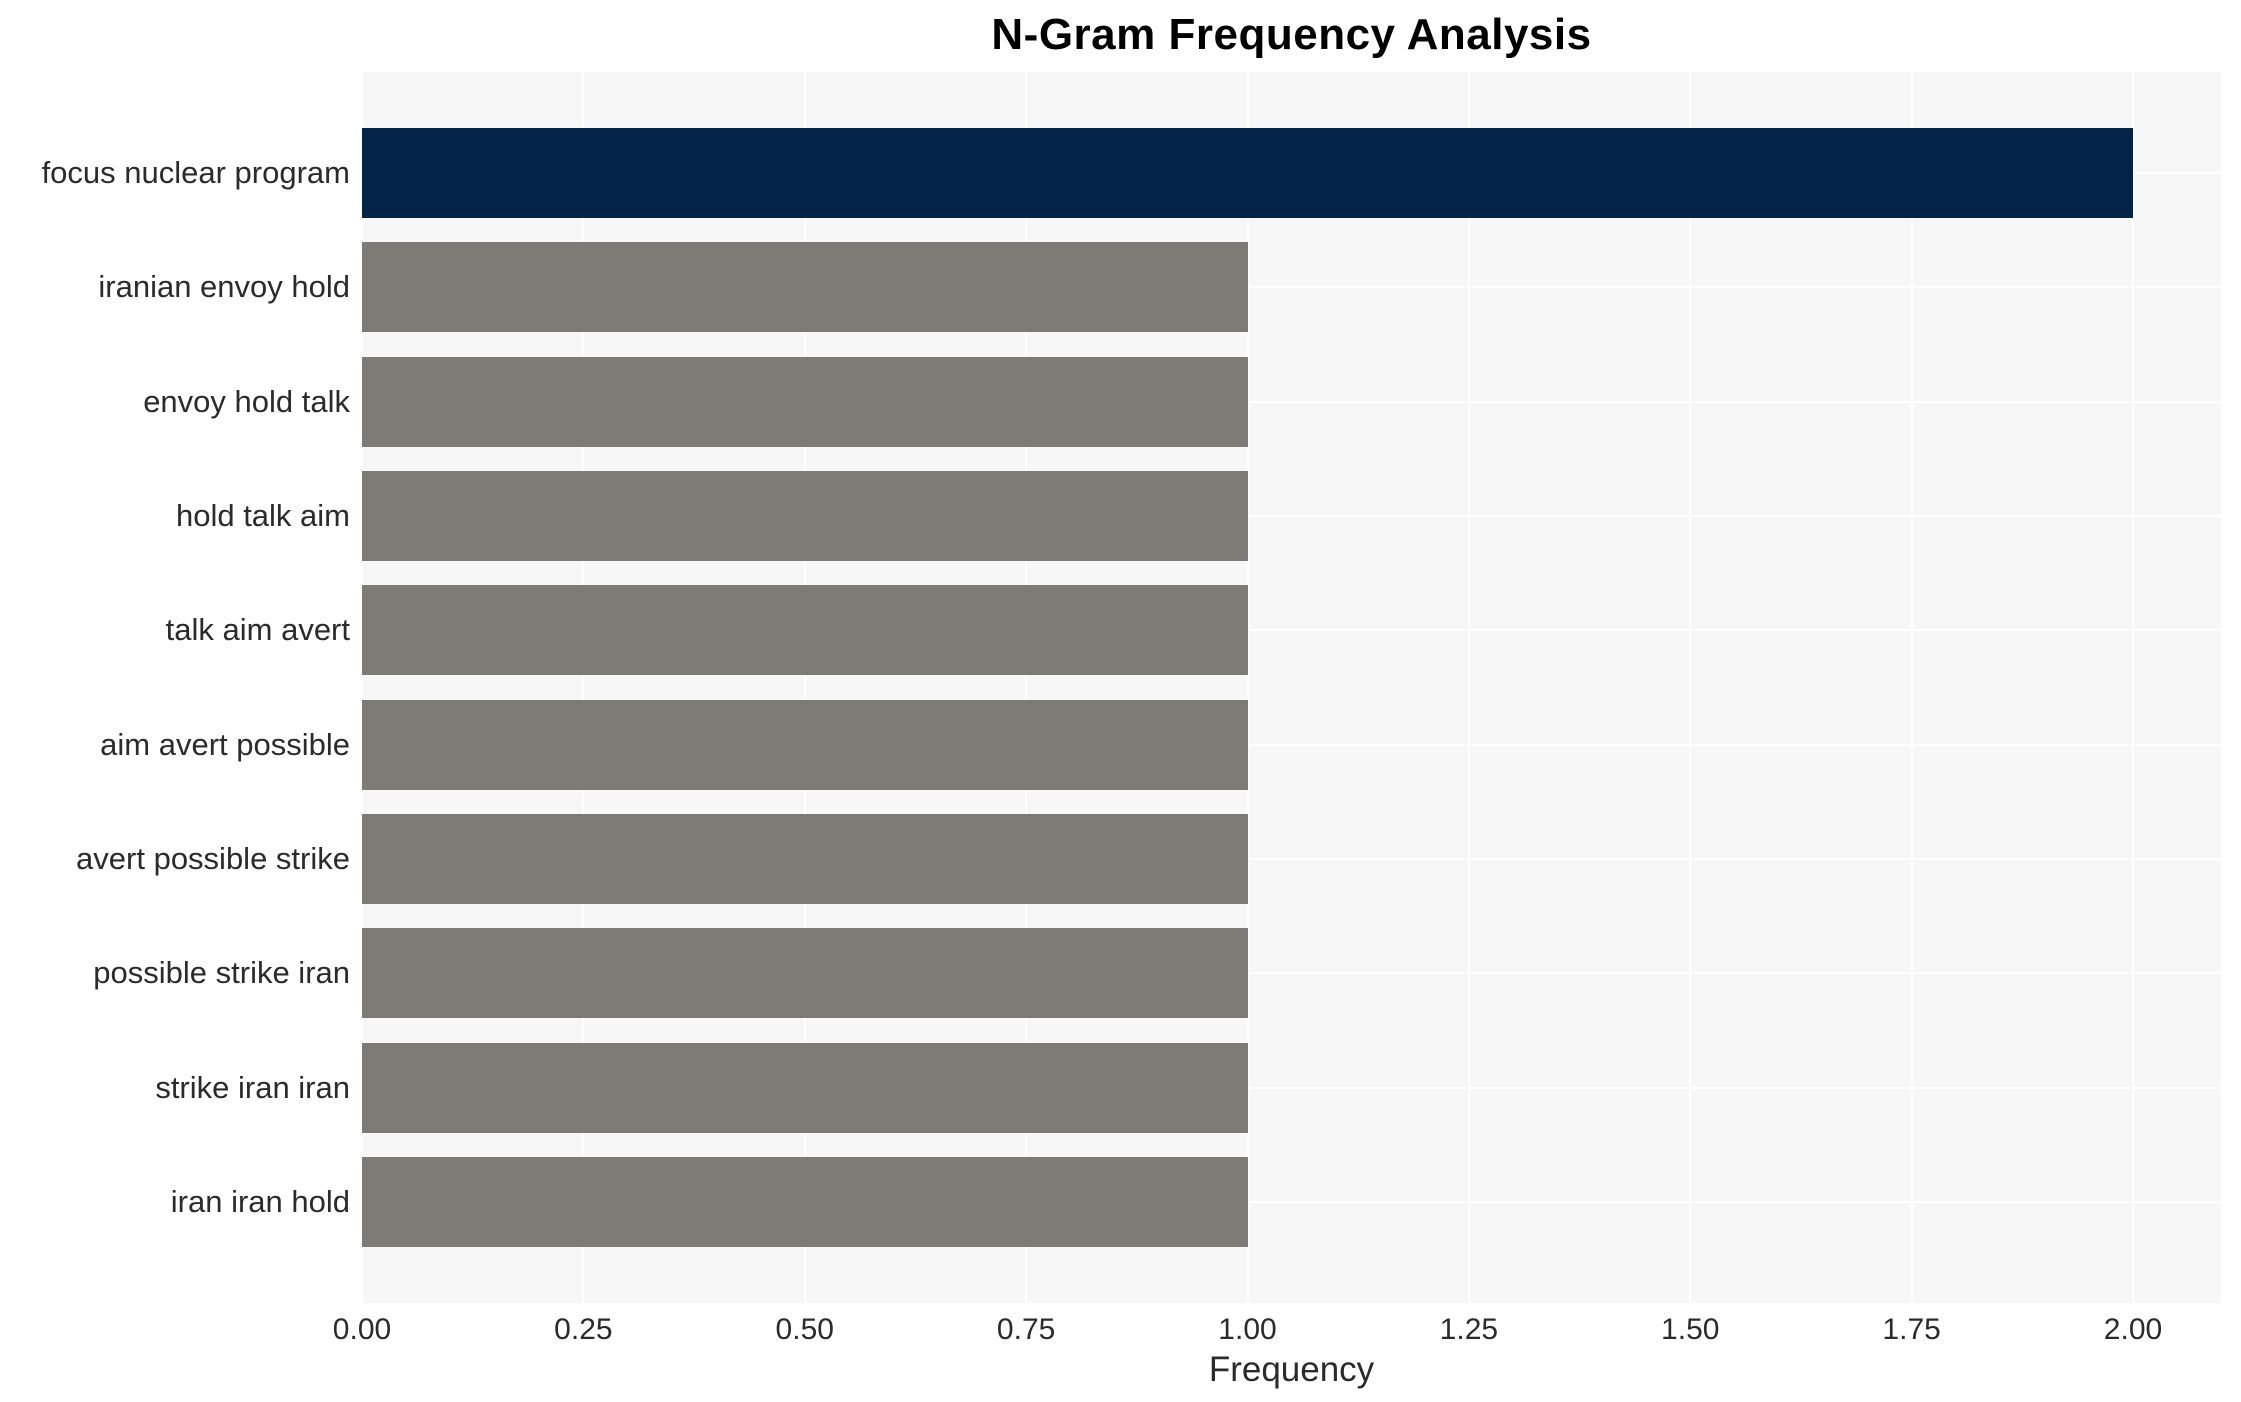 The image size is (2241, 1402). What do you see at coordinates (804, 1329) in the screenshot?
I see `x-tick-label: 0.50` at bounding box center [804, 1329].